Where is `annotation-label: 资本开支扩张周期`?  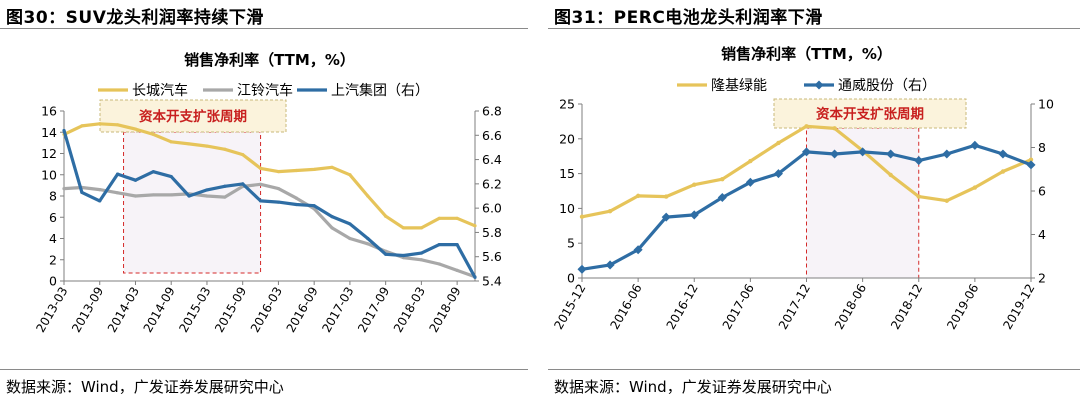
annotation-label: 资本开支扩张周期 is located at coordinates (193, 116).